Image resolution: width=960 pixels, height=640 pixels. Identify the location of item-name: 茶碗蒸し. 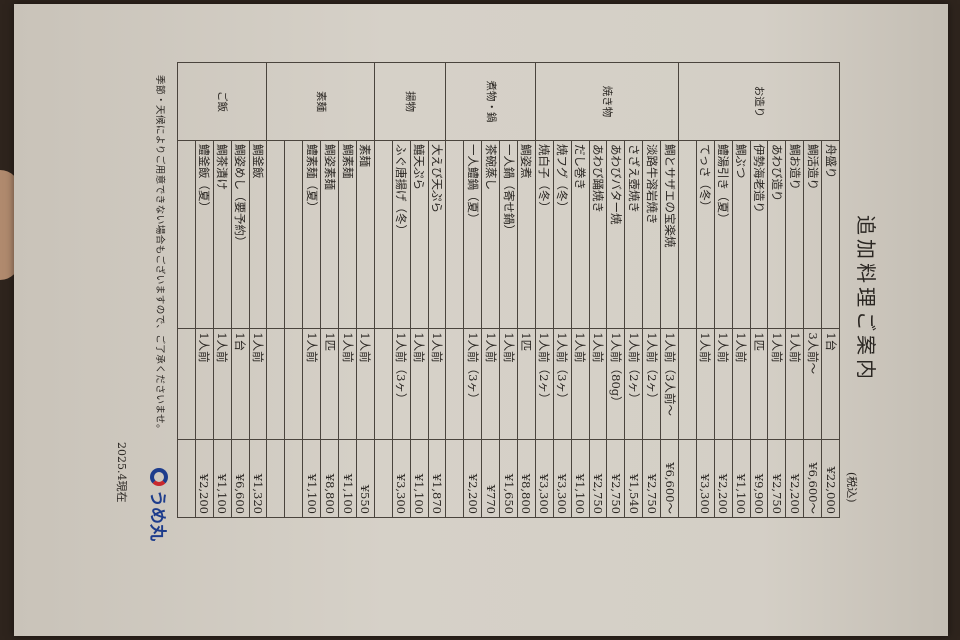
(490, 234).